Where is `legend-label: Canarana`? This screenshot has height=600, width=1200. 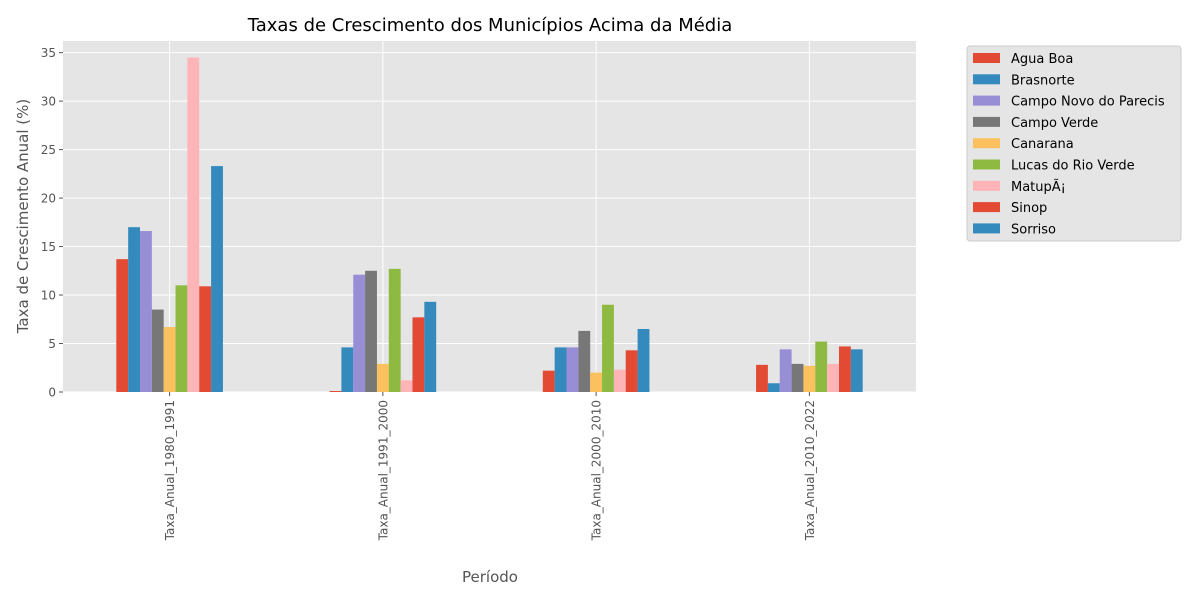 legend-label: Canarana is located at coordinates (1042, 144).